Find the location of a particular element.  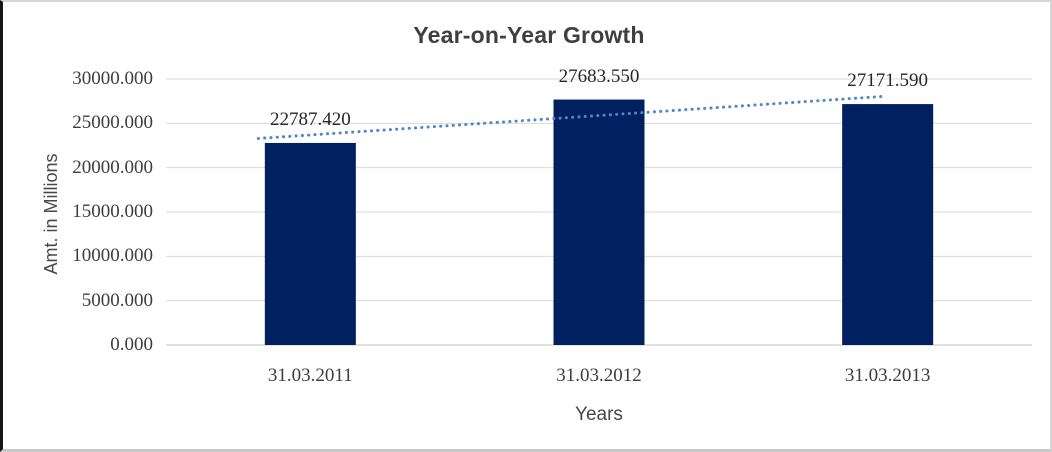

bar-data-label: 27171.590 is located at coordinates (888, 81).